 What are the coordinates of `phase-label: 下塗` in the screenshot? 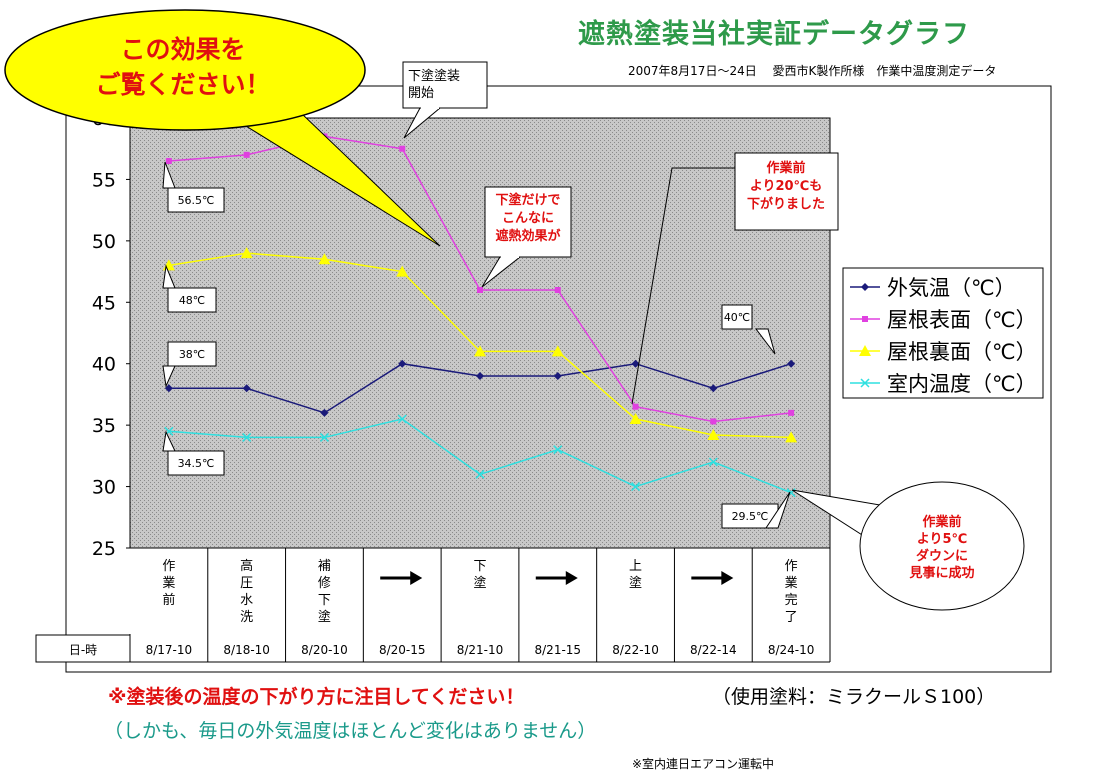 It's located at (479, 575).